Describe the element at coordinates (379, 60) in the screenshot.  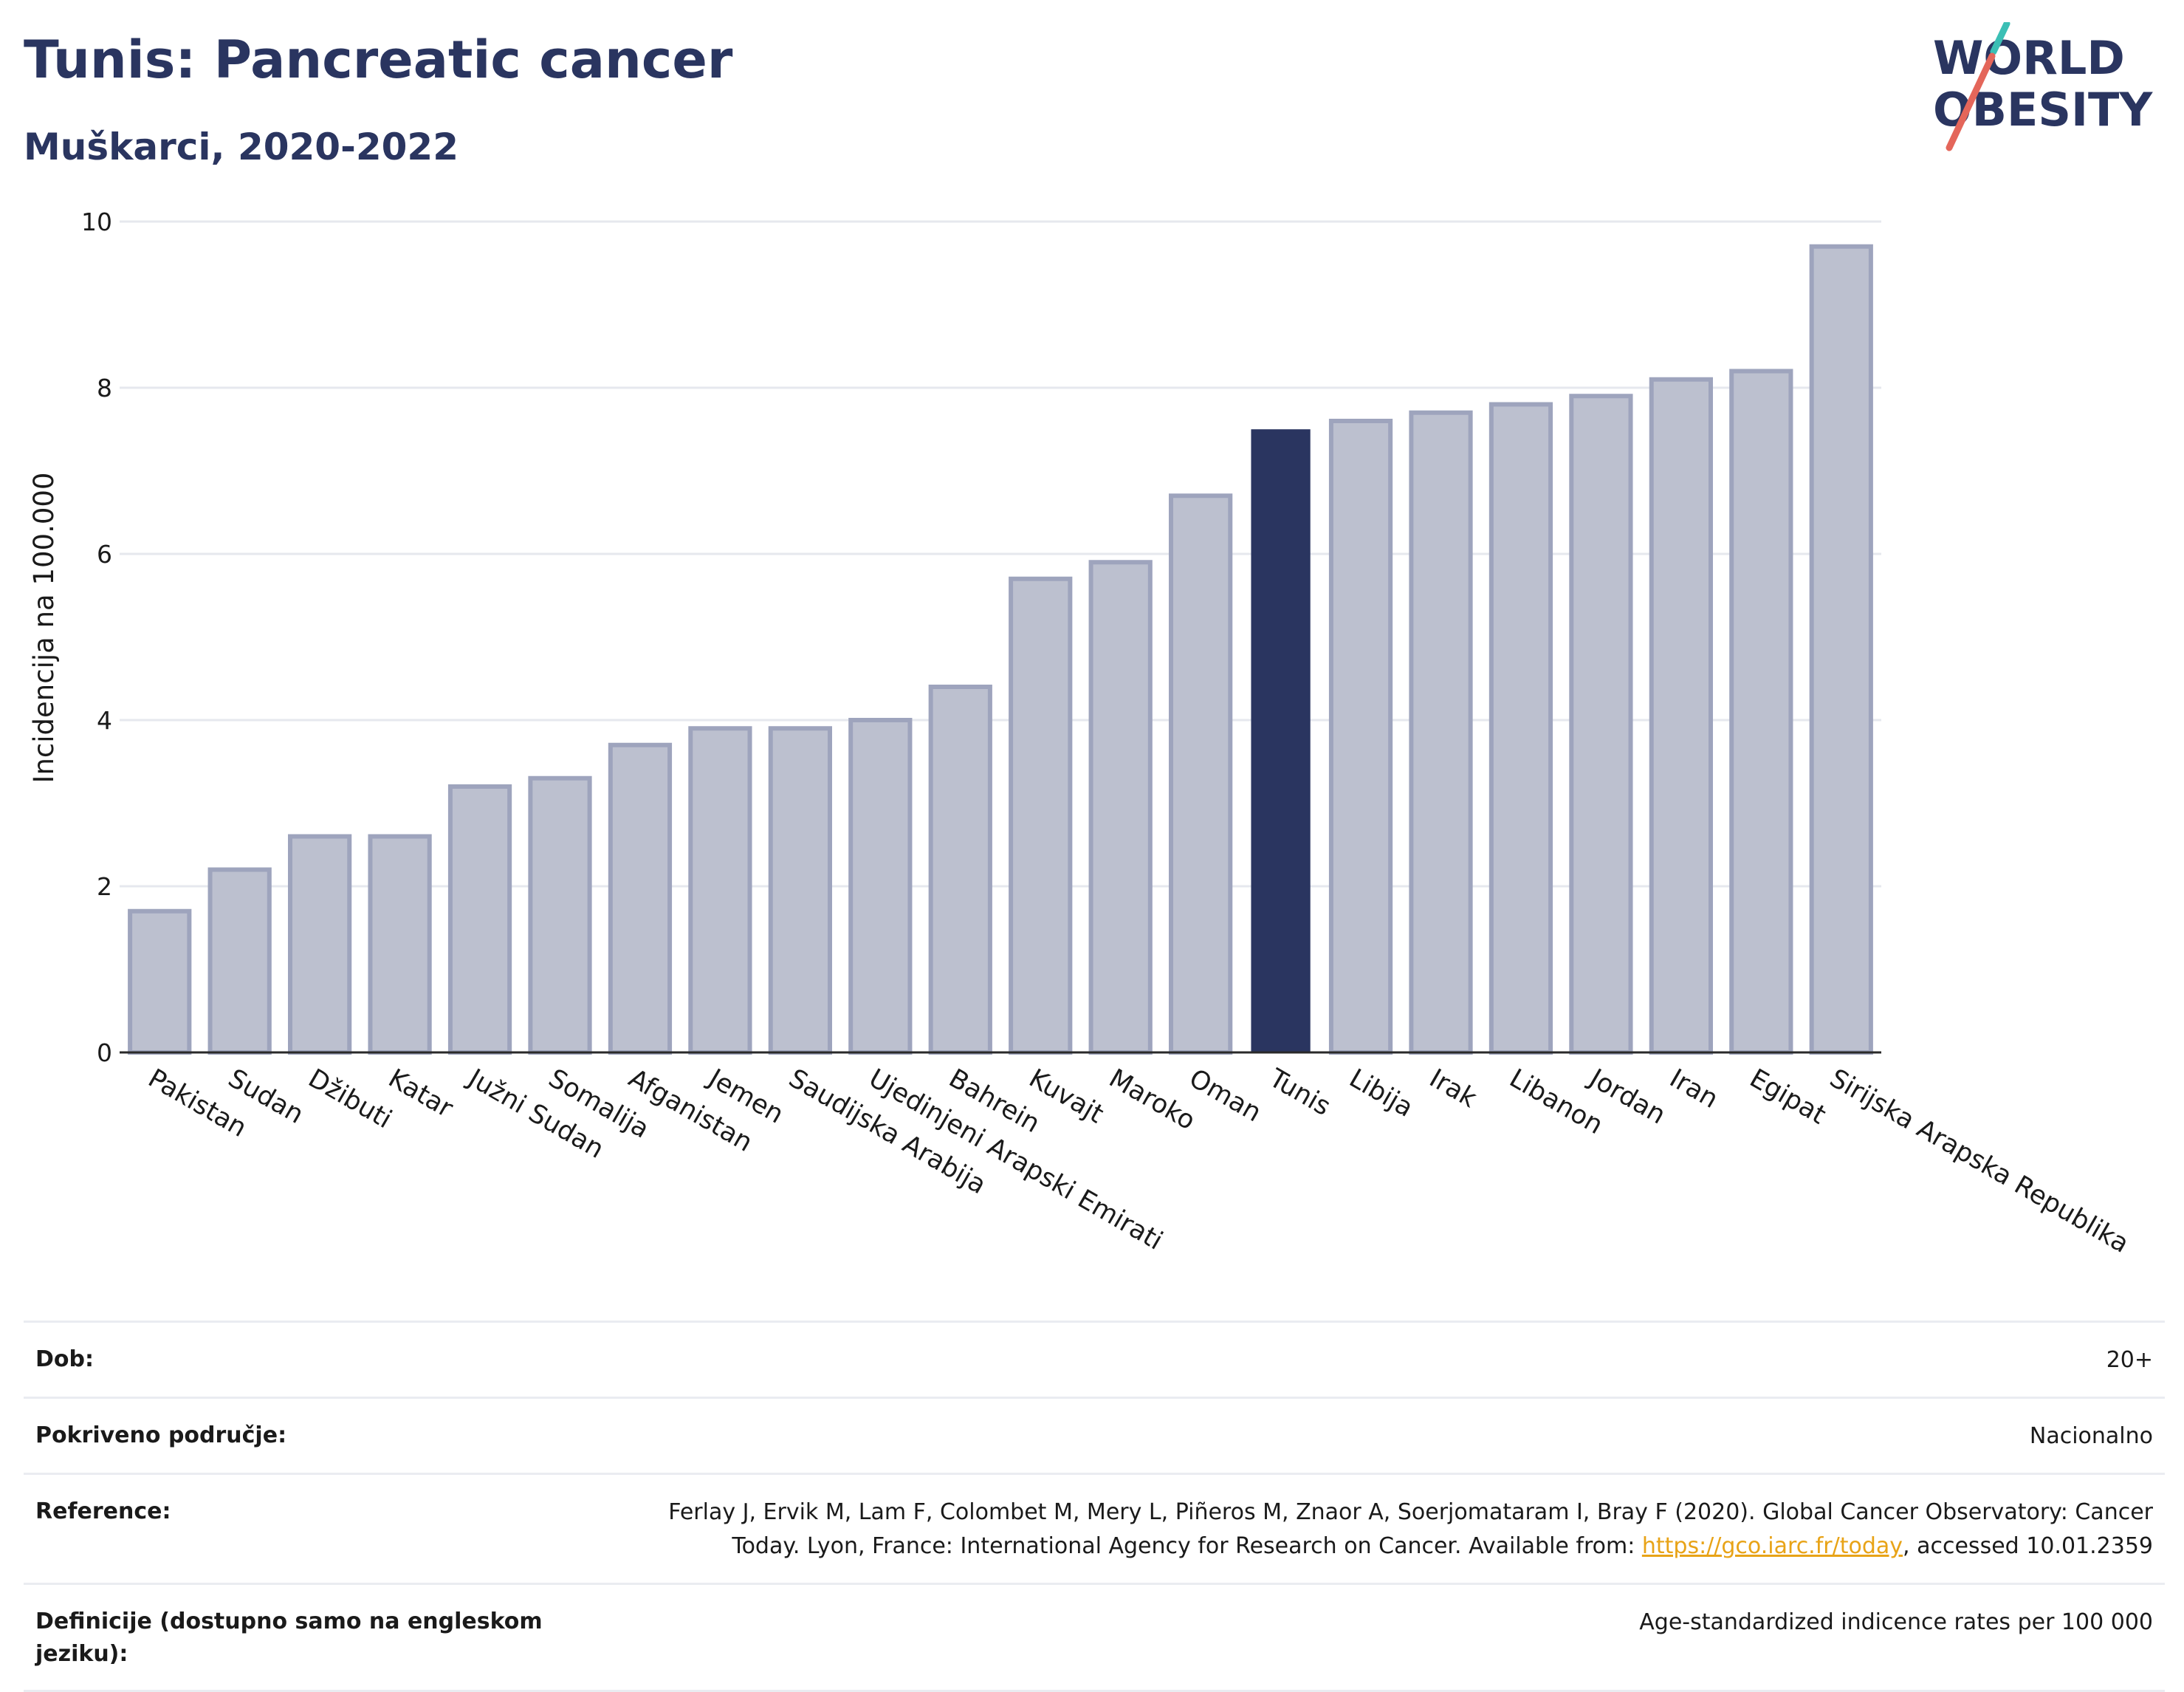
I see `page-title: Tunis: Pancreatic cancer` at that location.